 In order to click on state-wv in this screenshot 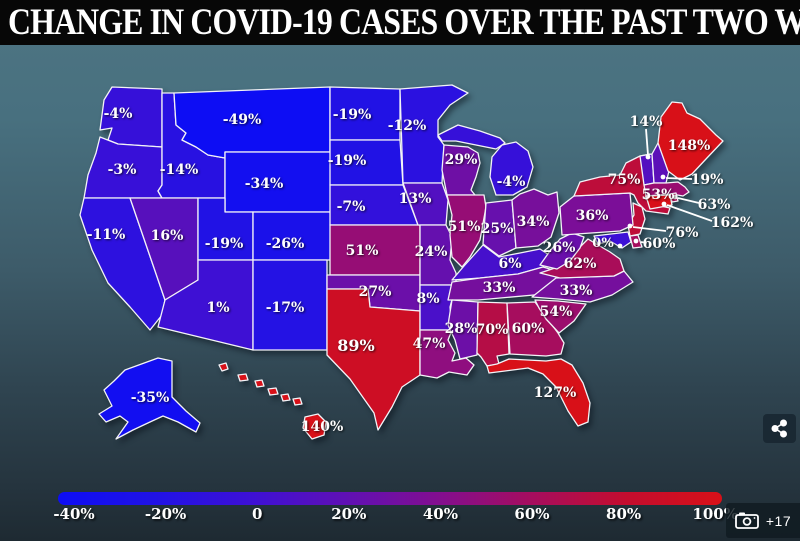, I will do `click(562, 251)`.